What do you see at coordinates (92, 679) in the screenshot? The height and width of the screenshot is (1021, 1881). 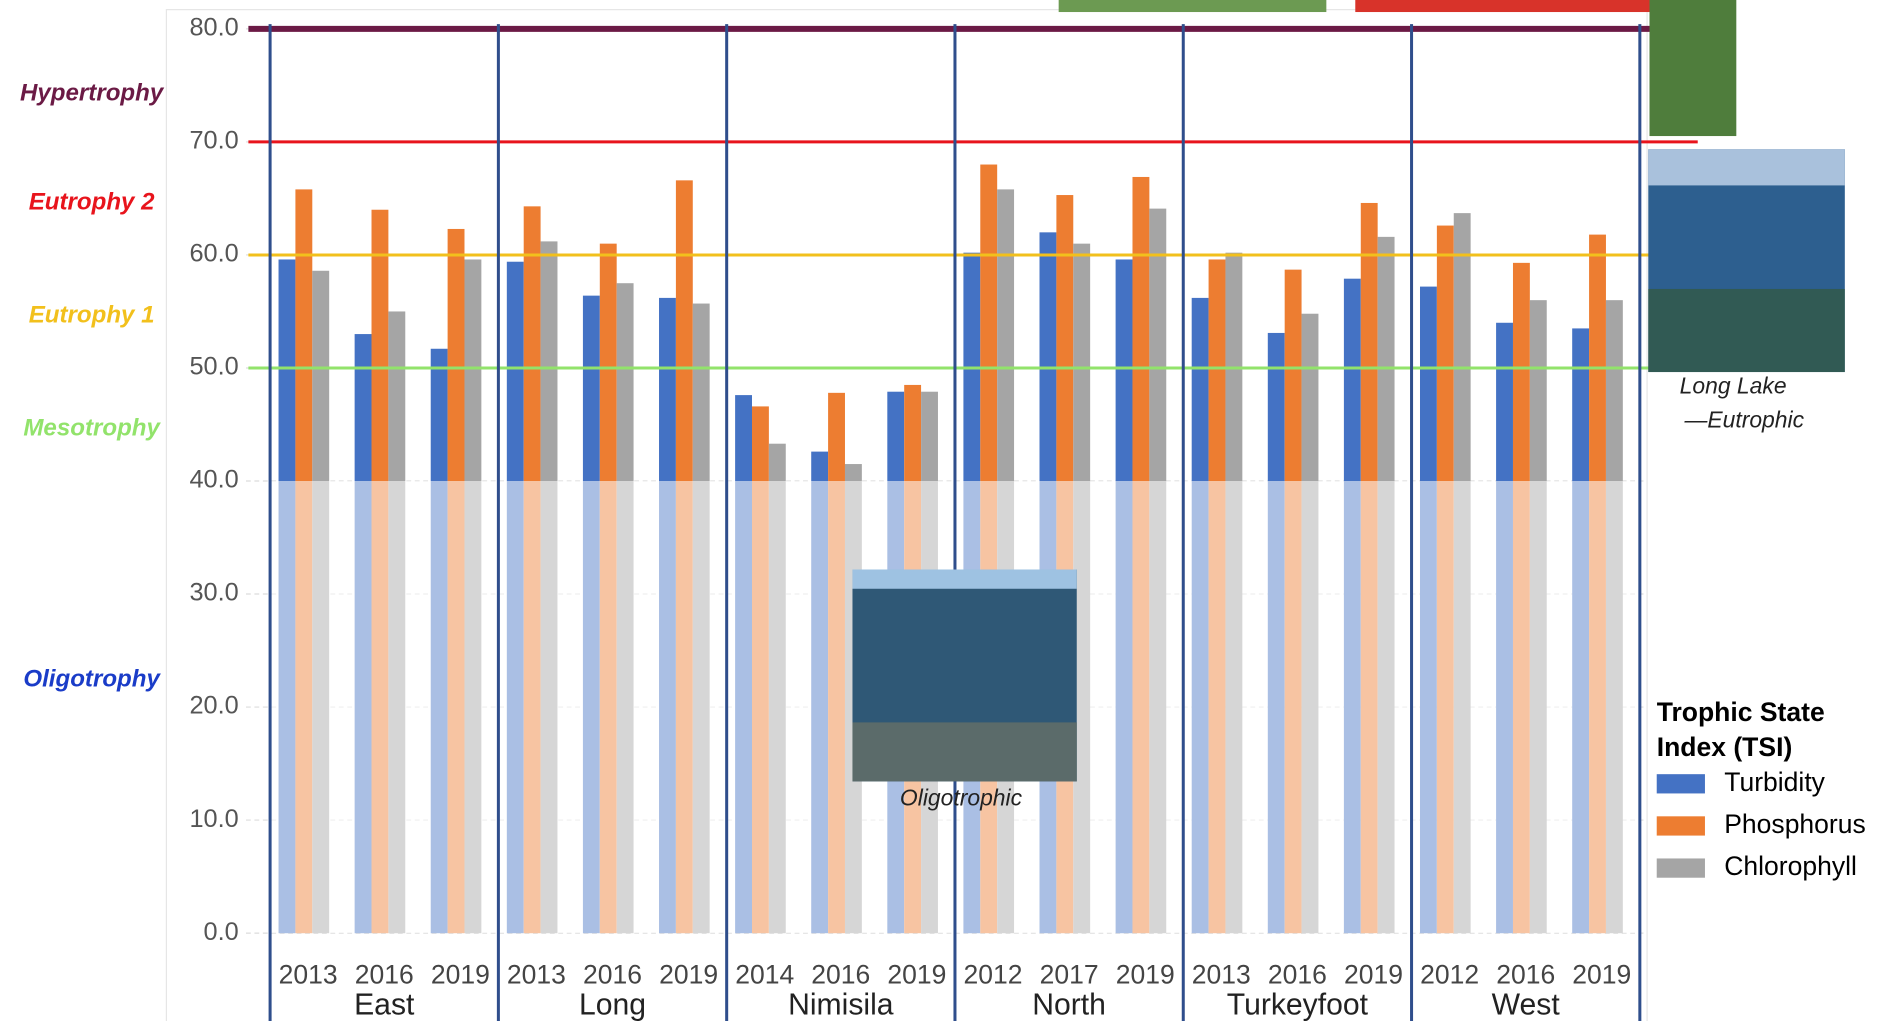 I see `threshold-label: Oligotrophy` at bounding box center [92, 679].